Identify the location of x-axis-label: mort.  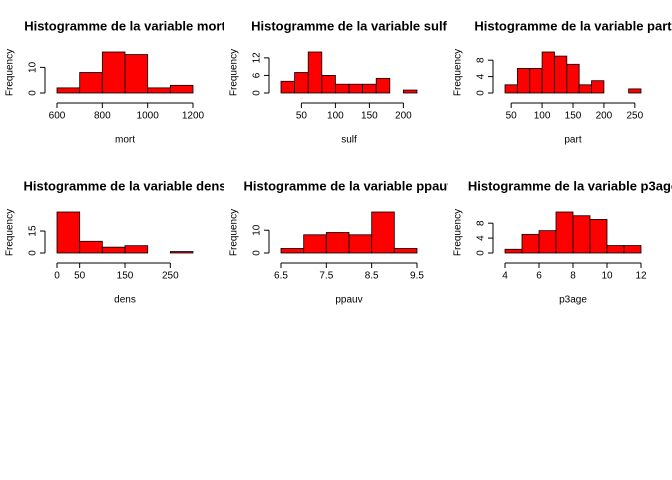
(125, 140).